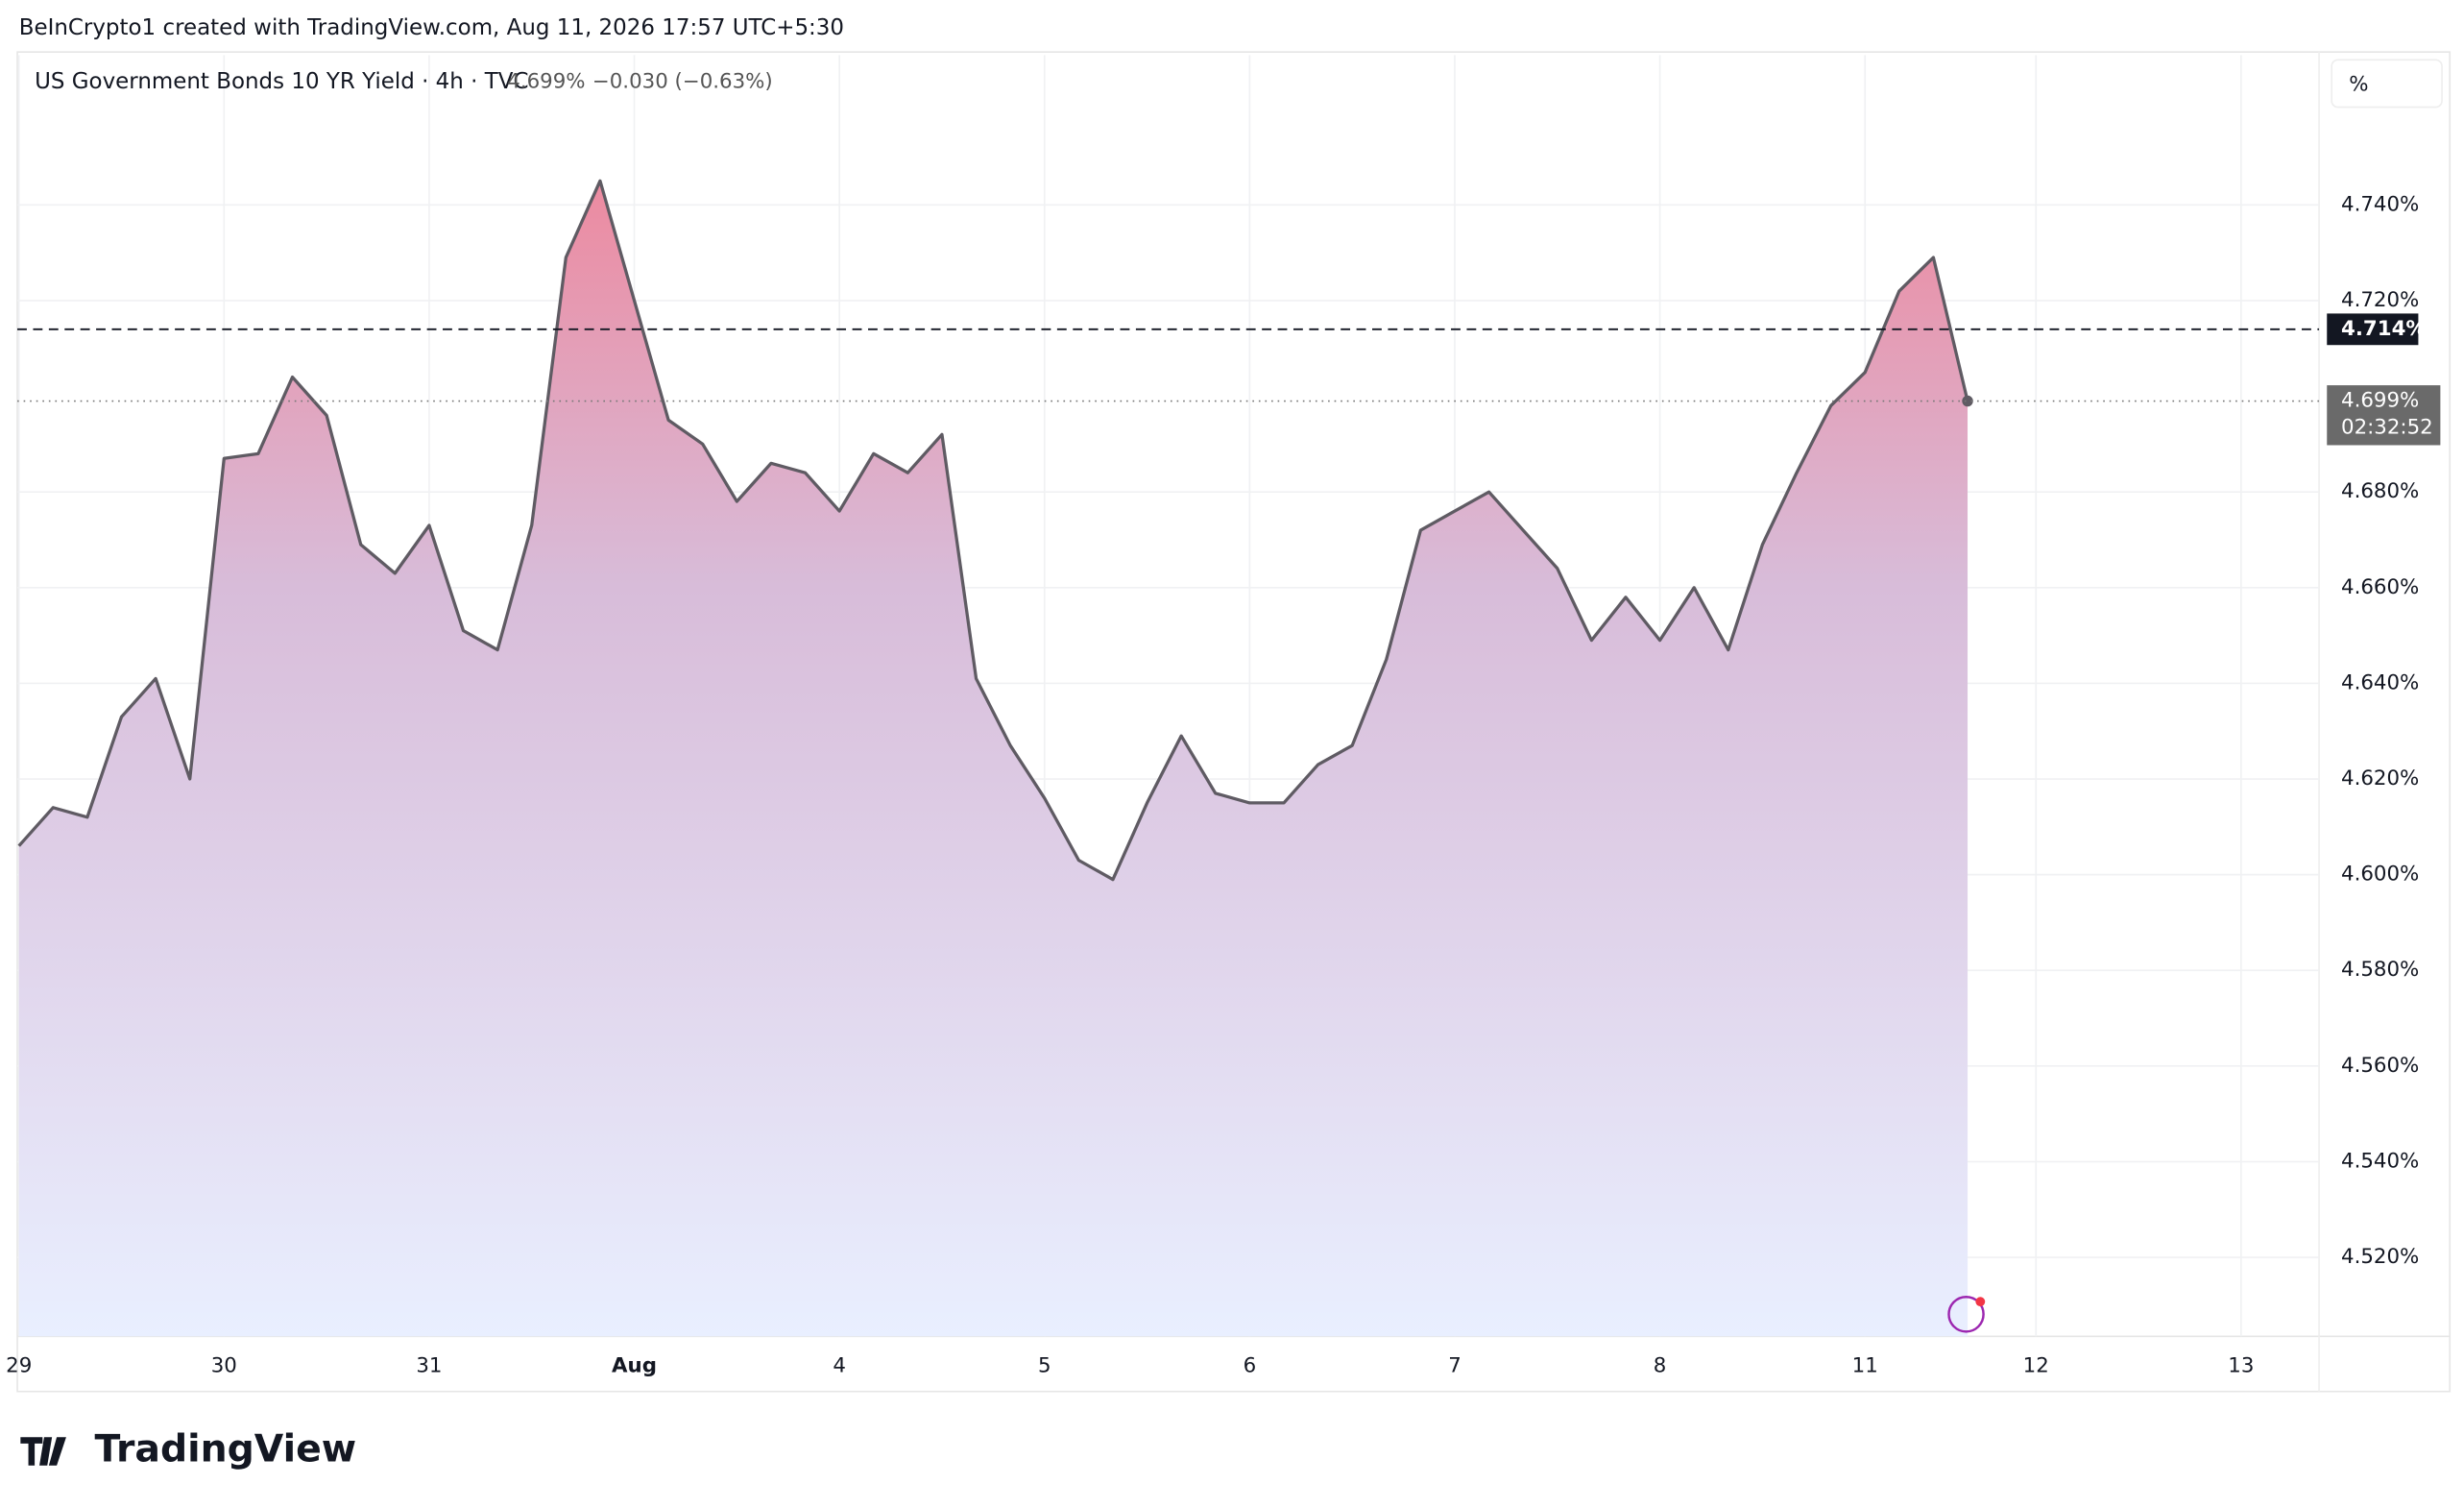  I want to click on last-value: 4.699%, so click(546, 81).